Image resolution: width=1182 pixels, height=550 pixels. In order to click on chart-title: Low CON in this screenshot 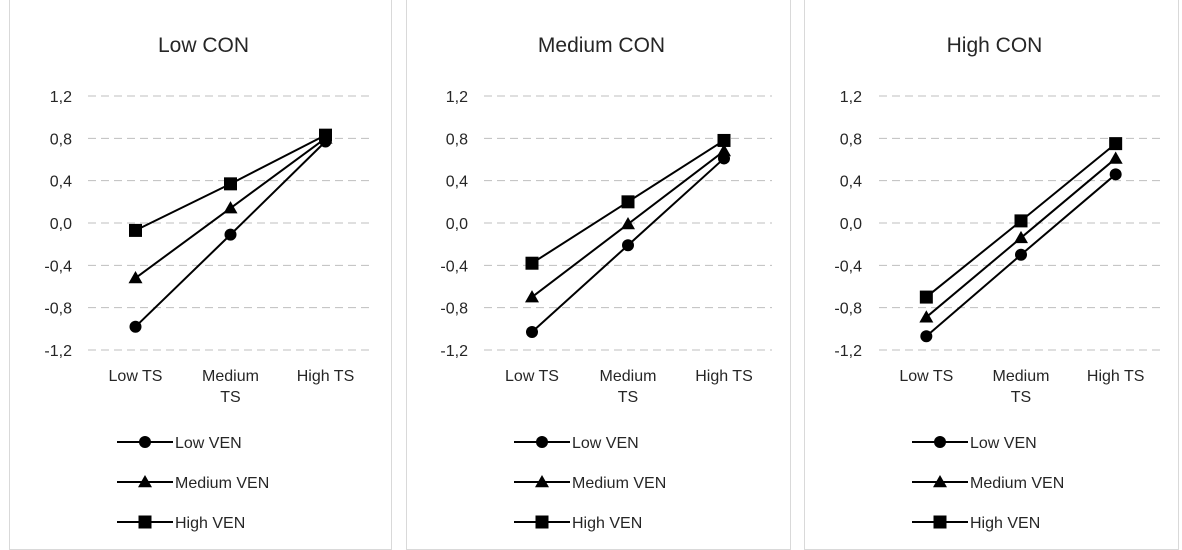, I will do `click(203, 45)`.